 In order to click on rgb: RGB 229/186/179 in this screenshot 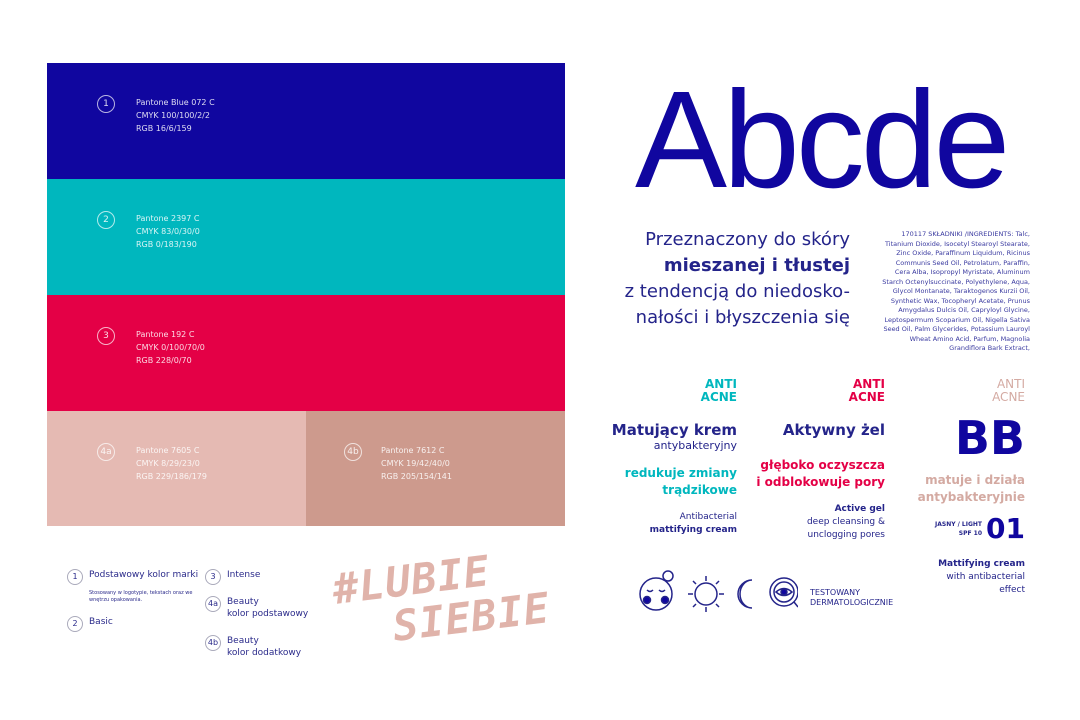, I will do `click(171, 476)`.